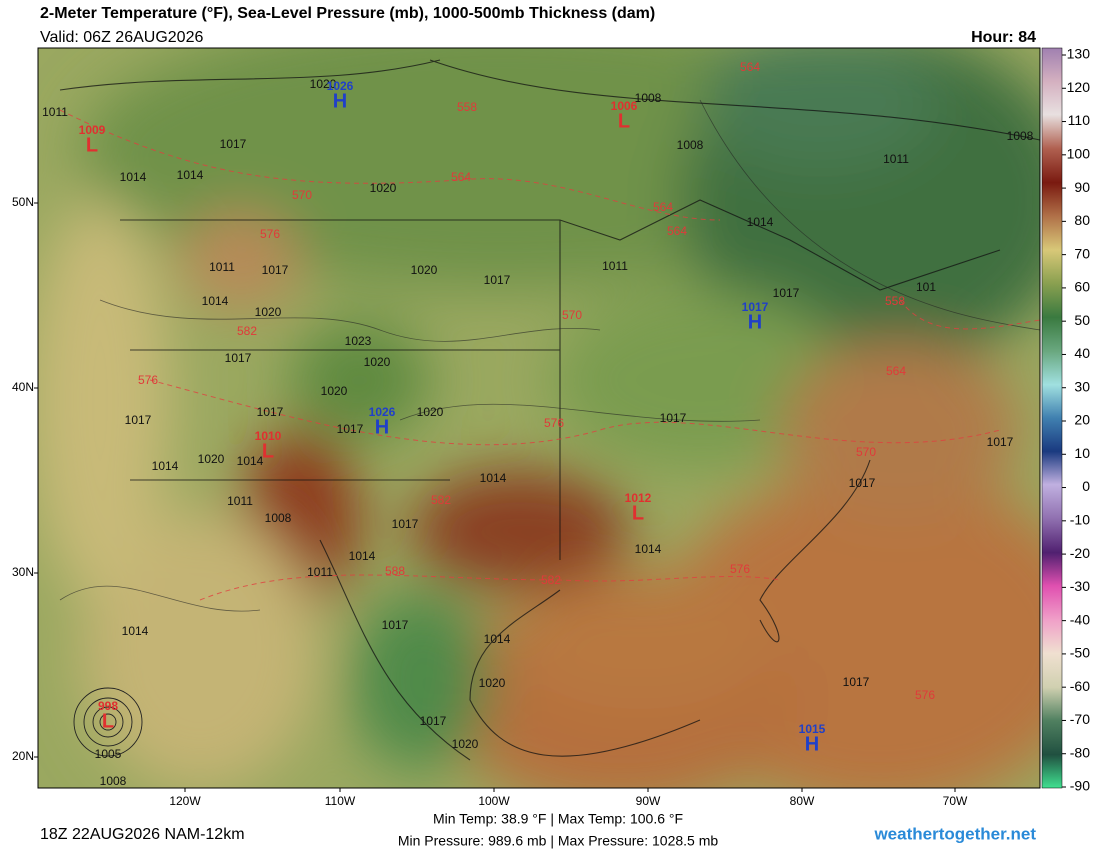 The width and height of the screenshot is (1100, 855). What do you see at coordinates (23, 756) in the screenshot?
I see `lat-label: 20N` at bounding box center [23, 756].